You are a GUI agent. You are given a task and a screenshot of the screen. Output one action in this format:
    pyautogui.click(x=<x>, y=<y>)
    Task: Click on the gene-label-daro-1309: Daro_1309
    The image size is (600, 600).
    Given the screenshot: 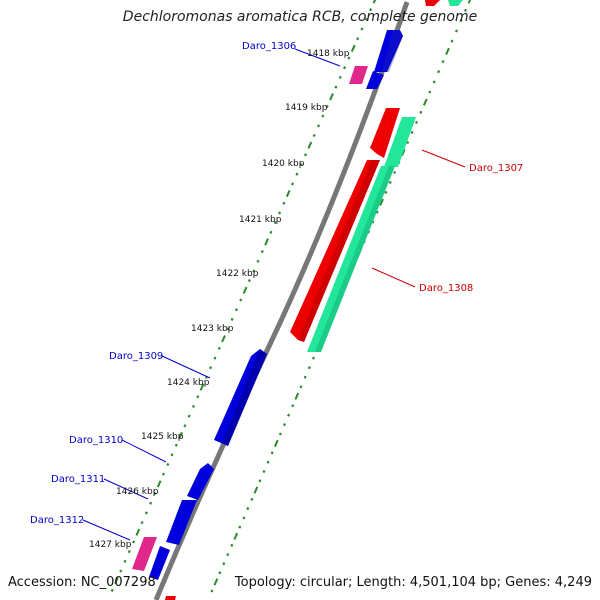 What is the action you would take?
    pyautogui.click(x=136, y=356)
    